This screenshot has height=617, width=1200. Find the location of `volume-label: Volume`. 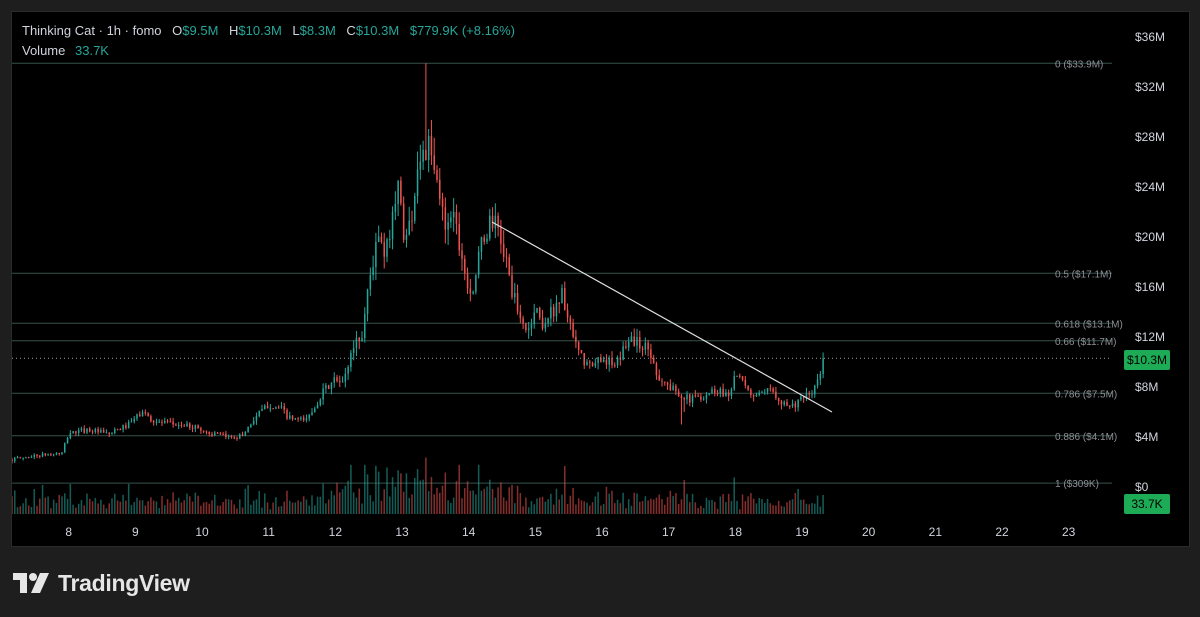

volume-label: Volume is located at coordinates (44, 50).